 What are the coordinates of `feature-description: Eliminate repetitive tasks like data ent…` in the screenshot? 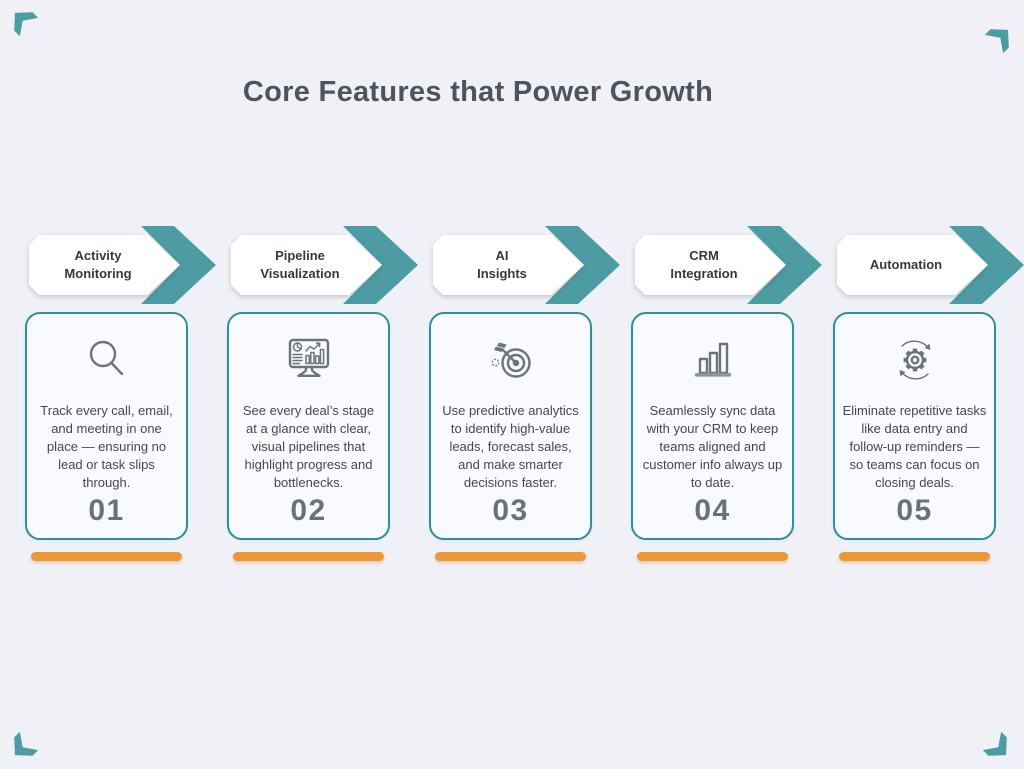 It's located at (914, 446).